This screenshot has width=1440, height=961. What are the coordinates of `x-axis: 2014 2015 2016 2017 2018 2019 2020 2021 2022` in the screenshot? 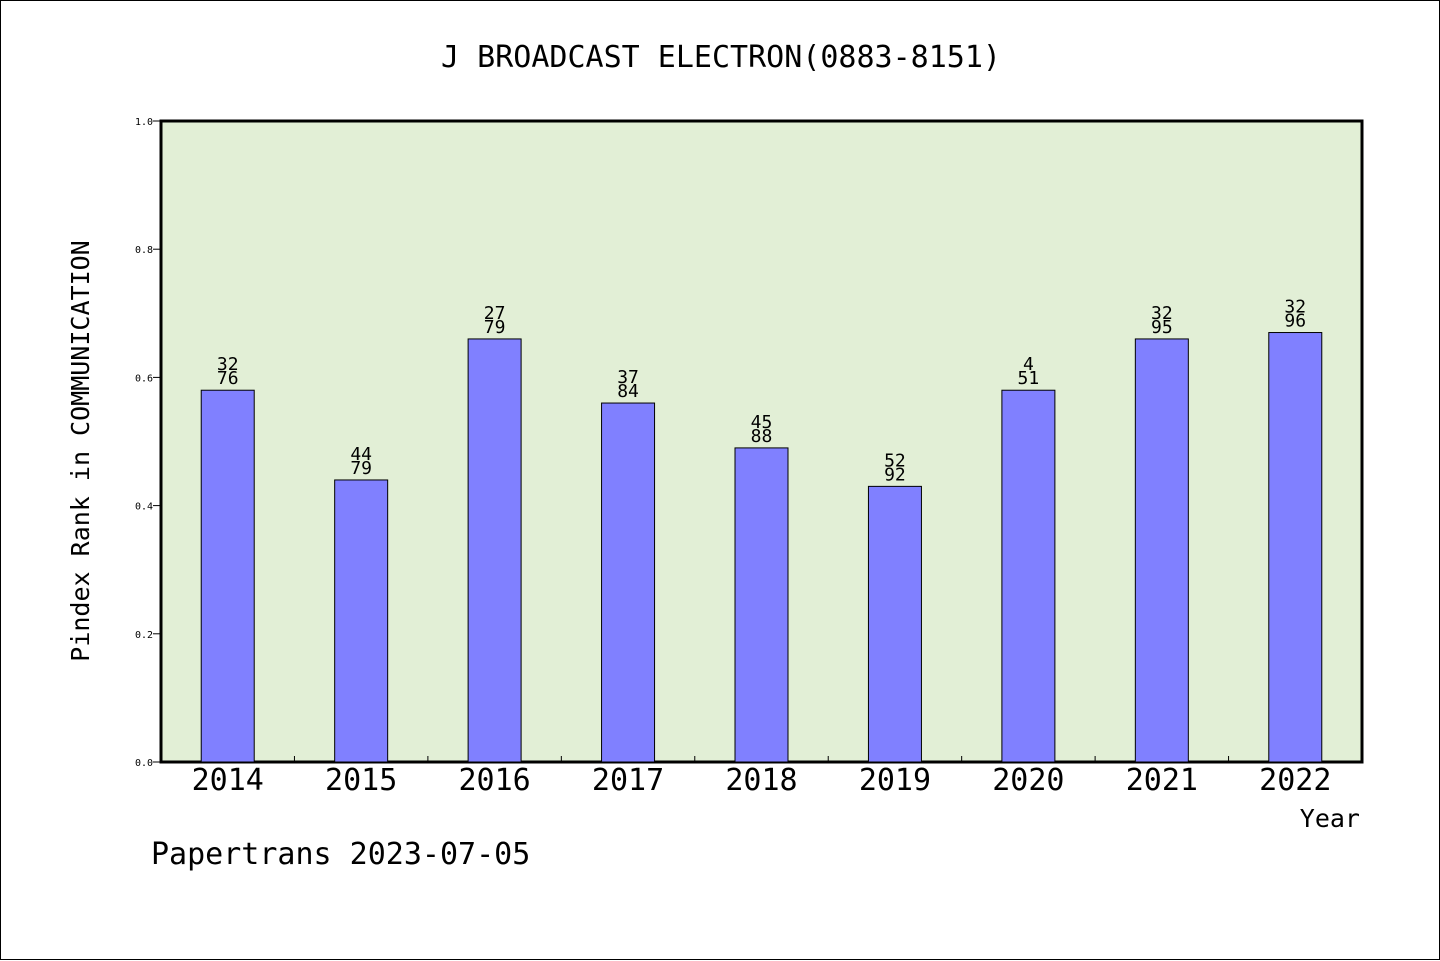 It's located at (761, 777).